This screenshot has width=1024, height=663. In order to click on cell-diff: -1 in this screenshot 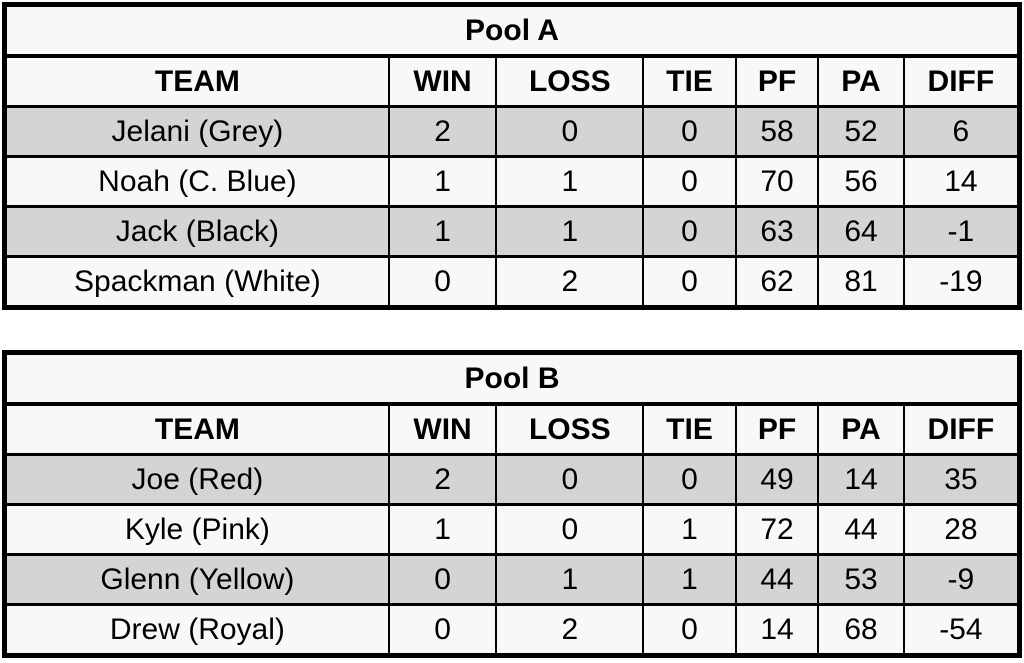, I will do `click(961, 231)`.